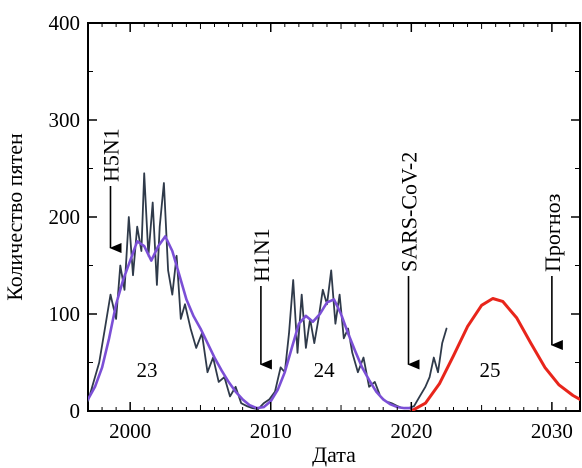 This screenshot has height=468, width=582. Describe the element at coordinates (325, 370) in the screenshot. I see `cycle-label: 24` at that location.